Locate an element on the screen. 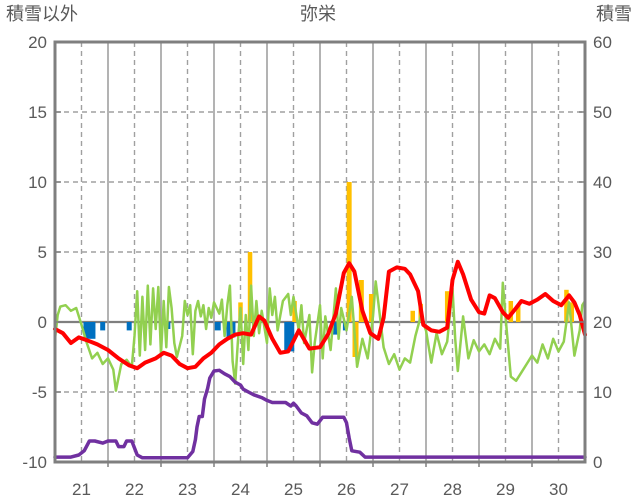 The width and height of the screenshot is (636, 501). x-axis-label: 30 is located at coordinates (558, 489).